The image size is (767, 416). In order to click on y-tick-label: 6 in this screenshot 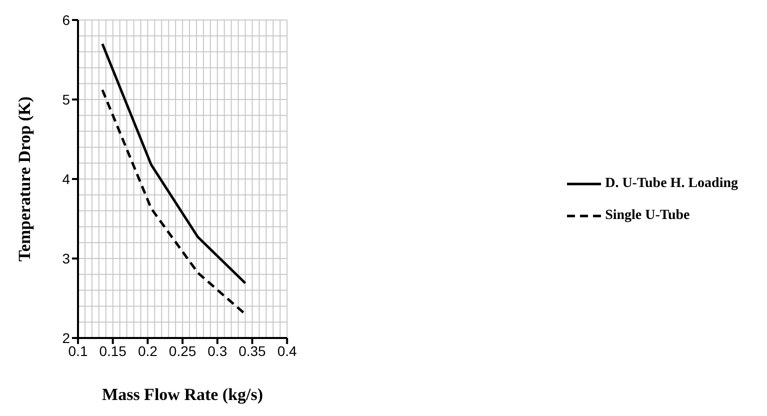, I will do `click(66, 20)`.